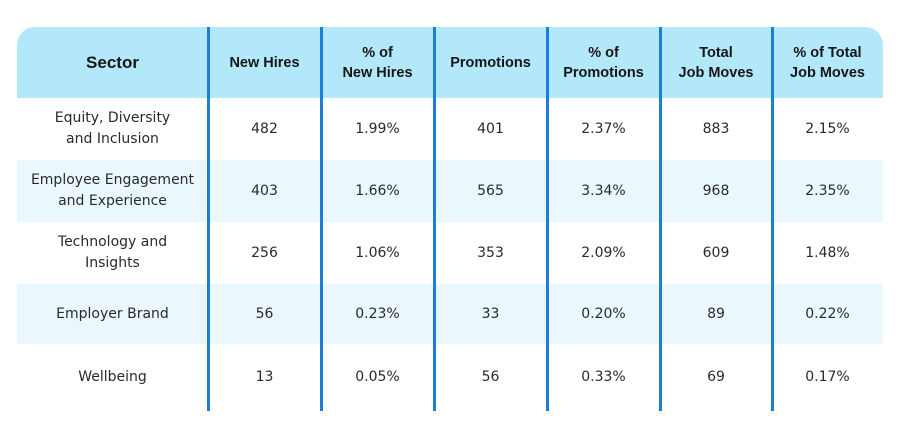 The image size is (900, 436). I want to click on value-cell: 33, so click(490, 313).